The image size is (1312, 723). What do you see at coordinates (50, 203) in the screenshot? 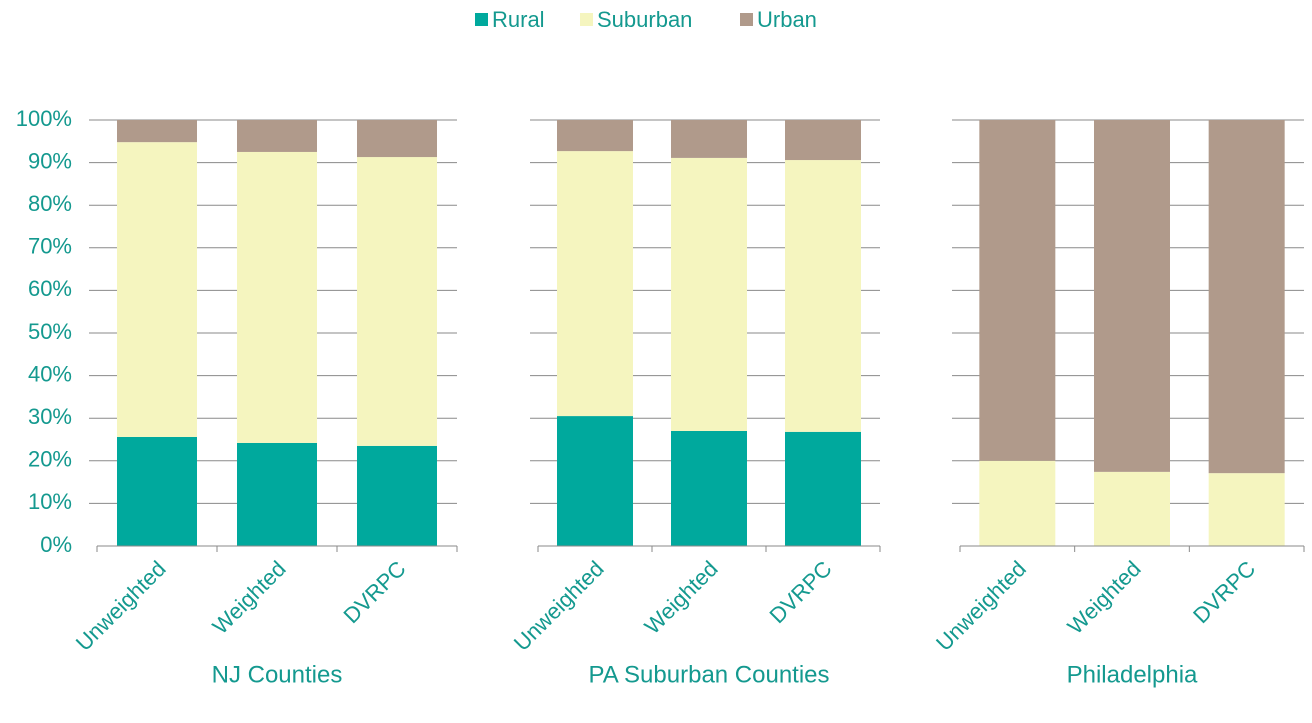
I see `y-tick-label: 80%` at bounding box center [50, 203].